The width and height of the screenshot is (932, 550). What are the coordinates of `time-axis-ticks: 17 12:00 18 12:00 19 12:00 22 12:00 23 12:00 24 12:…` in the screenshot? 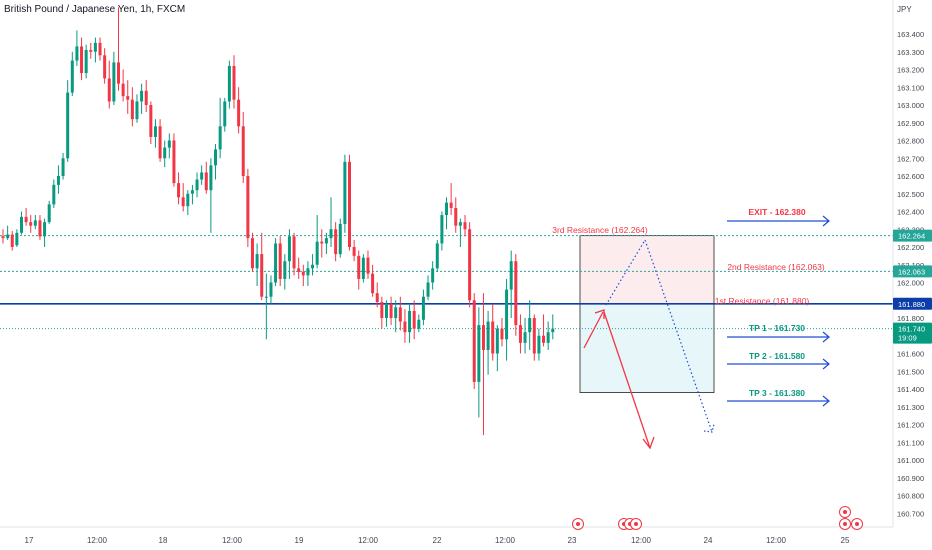 It's located at (437, 540).